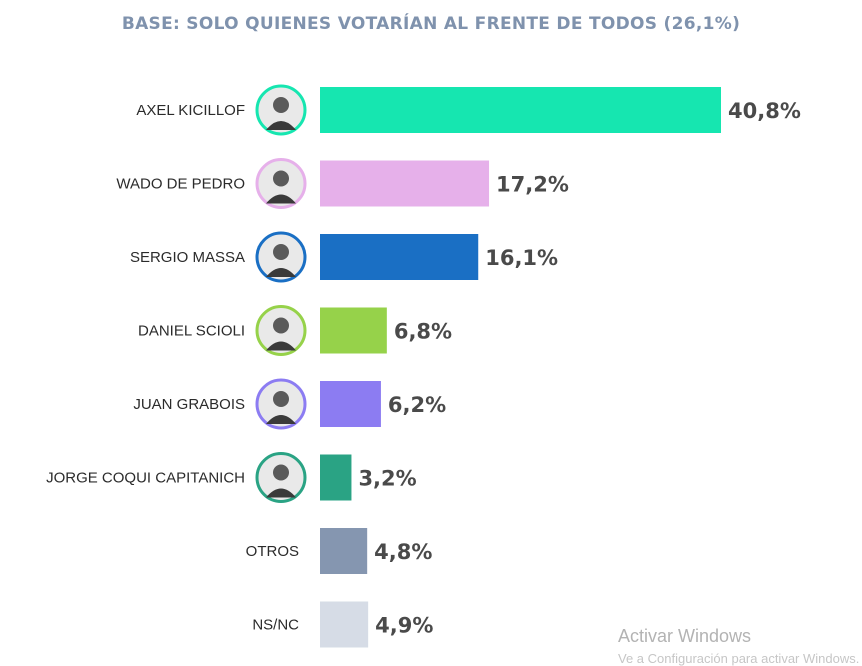 The height and width of the screenshot is (666, 862). I want to click on category-label: SERGIO MASSA, so click(187, 257).